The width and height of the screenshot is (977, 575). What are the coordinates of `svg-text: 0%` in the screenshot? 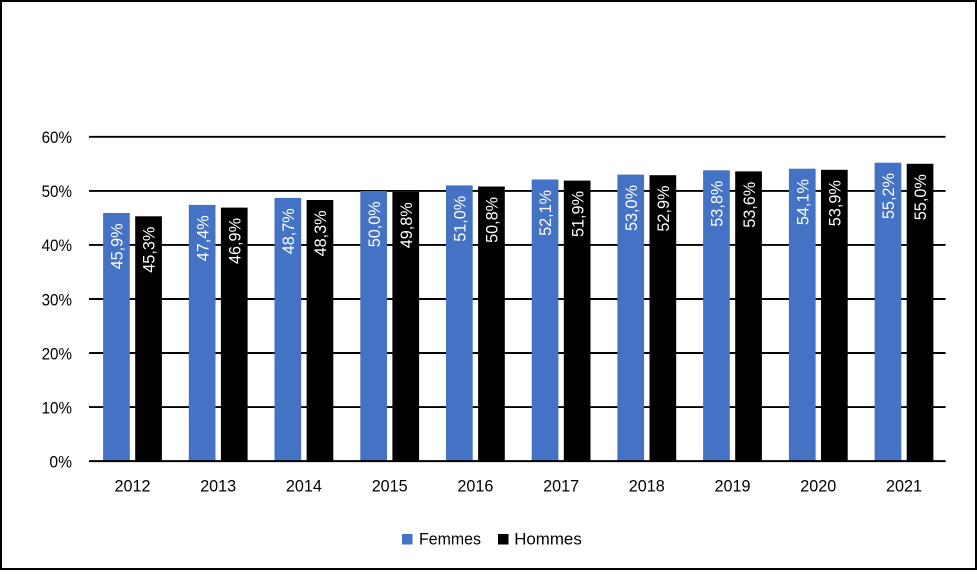 It's located at (60, 461).